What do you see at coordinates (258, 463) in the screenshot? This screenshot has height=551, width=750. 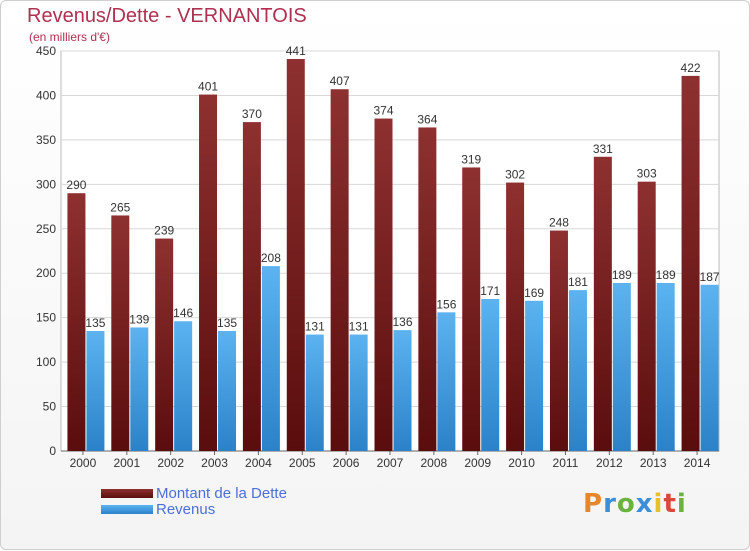 I see `x-tick-label: 2004` at bounding box center [258, 463].